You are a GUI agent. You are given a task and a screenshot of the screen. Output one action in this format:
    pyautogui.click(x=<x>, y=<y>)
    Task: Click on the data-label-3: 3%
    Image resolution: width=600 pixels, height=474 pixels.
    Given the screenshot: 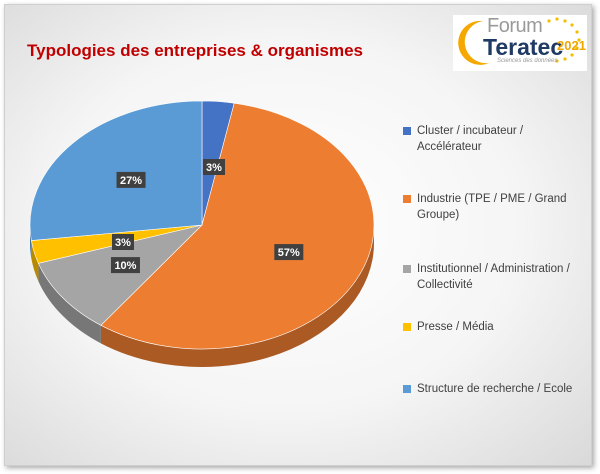 What is the action you would take?
    pyautogui.click(x=123, y=242)
    